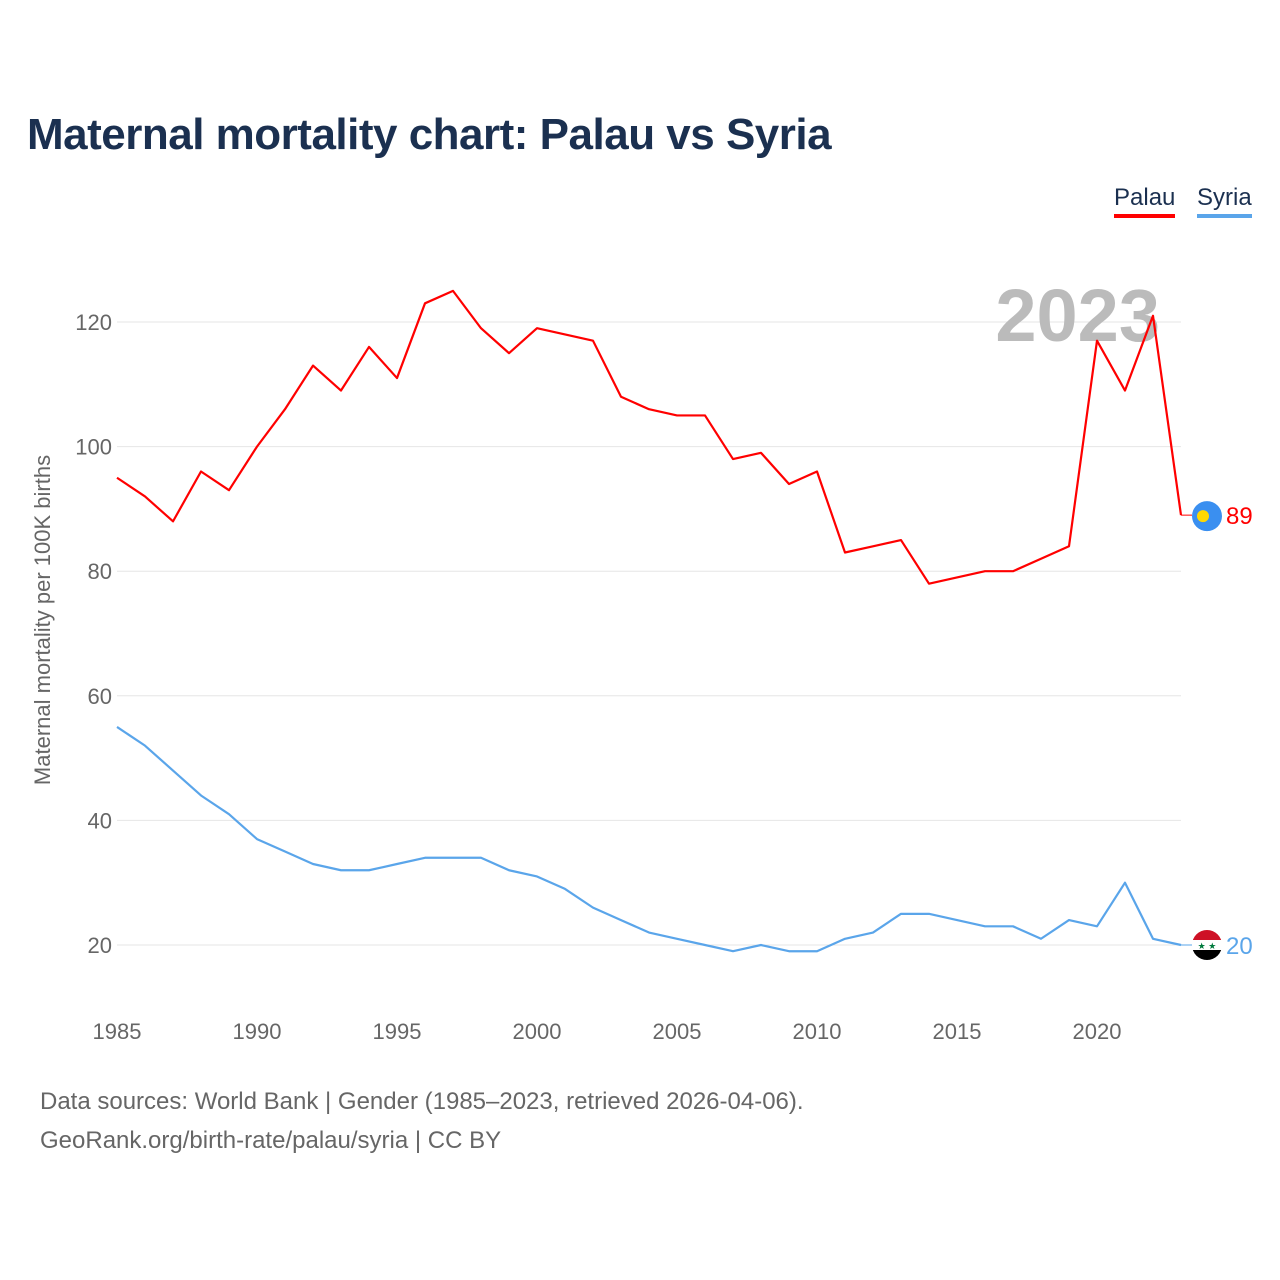 The image size is (1280, 1280). What do you see at coordinates (100, 820) in the screenshot?
I see `y-tick-label: 40` at bounding box center [100, 820].